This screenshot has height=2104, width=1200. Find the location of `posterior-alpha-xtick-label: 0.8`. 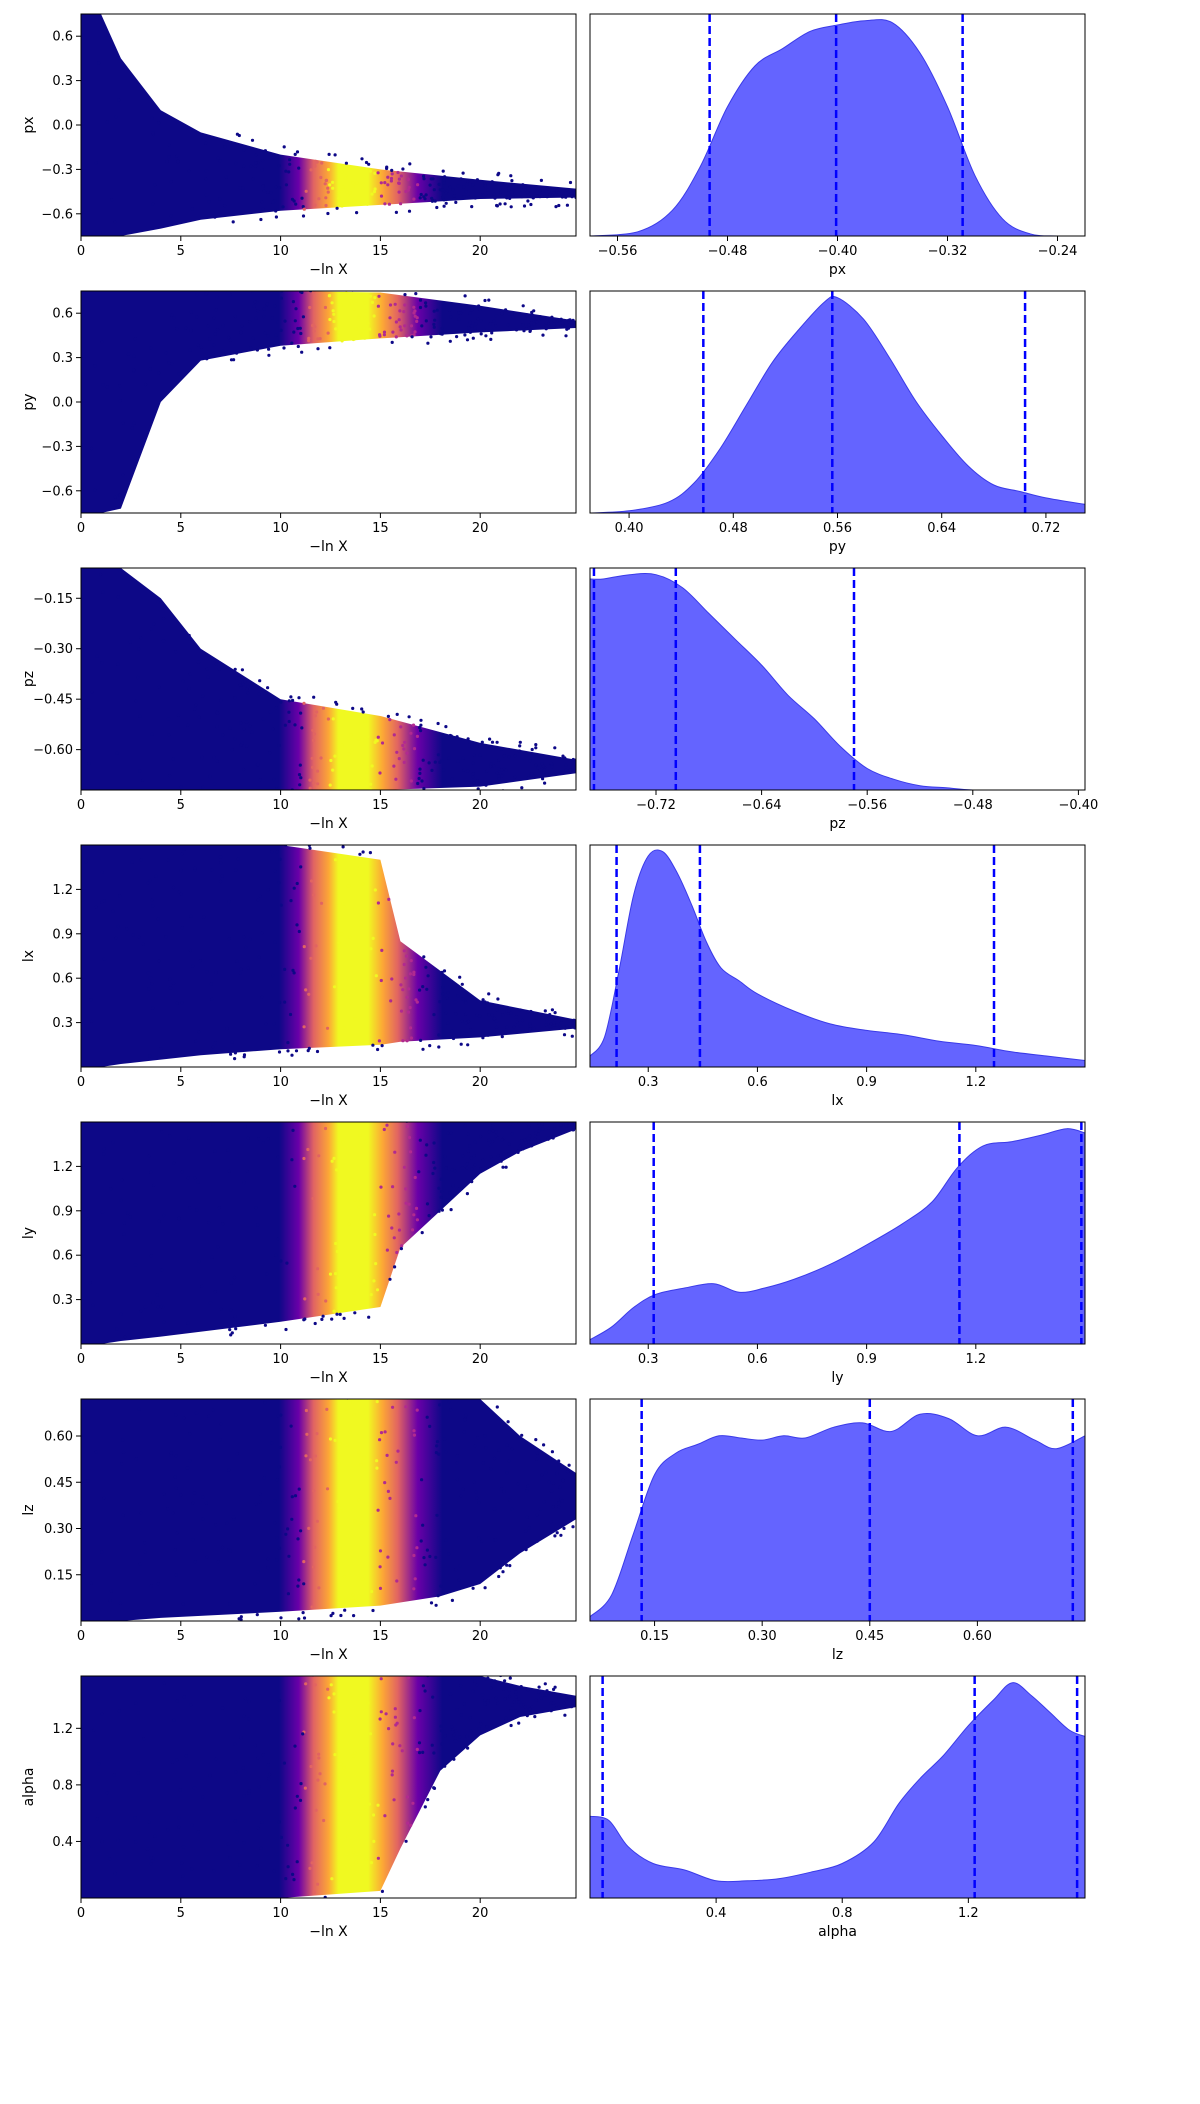

posterior-alpha-xtick-label: 0.8 is located at coordinates (842, 1913).